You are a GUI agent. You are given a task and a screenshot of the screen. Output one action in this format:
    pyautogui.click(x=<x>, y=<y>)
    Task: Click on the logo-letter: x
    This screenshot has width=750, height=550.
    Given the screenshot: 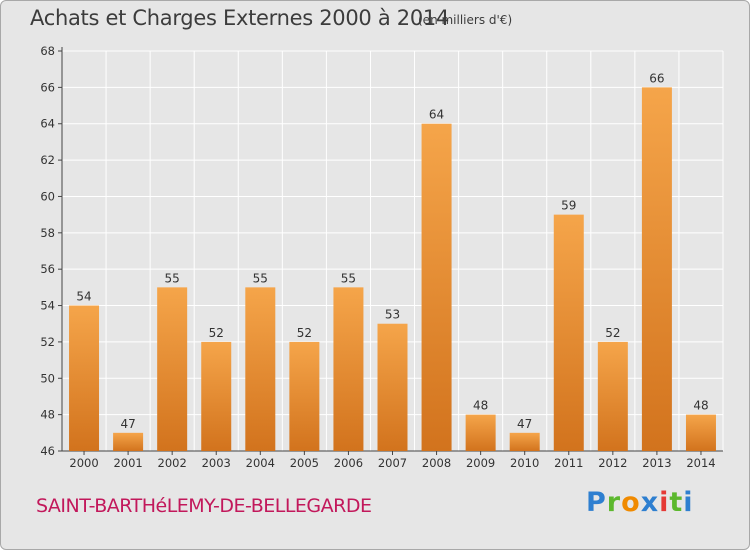 What is the action you would take?
    pyautogui.click(x=650, y=502)
    